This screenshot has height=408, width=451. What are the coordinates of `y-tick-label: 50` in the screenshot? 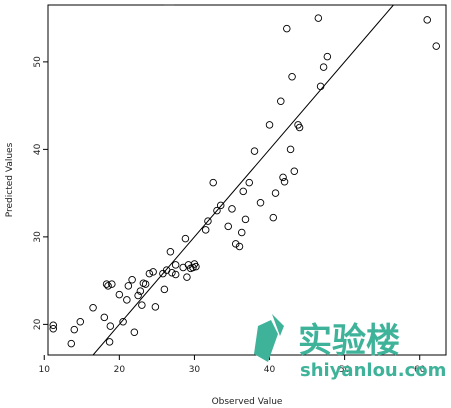 It's located at (38, 62).